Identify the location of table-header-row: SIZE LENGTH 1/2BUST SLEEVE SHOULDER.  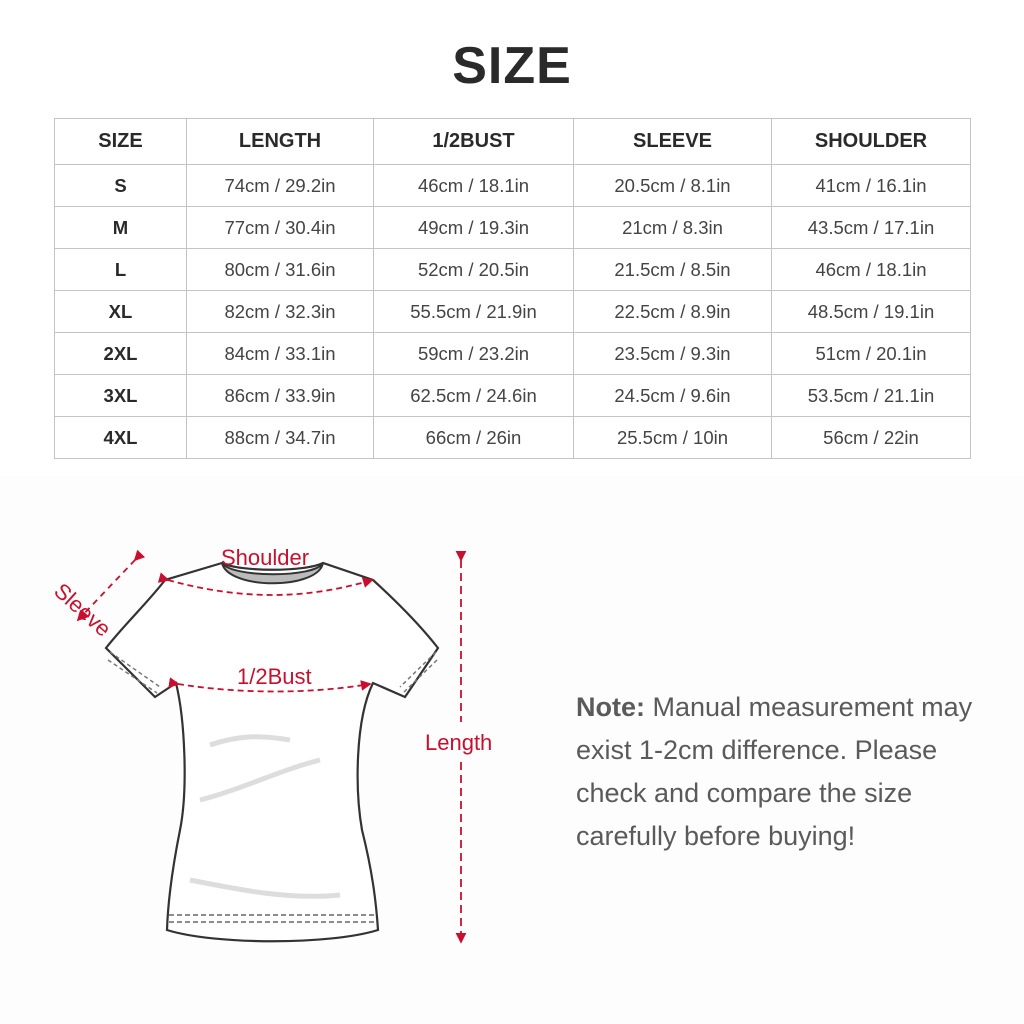
(512, 141).